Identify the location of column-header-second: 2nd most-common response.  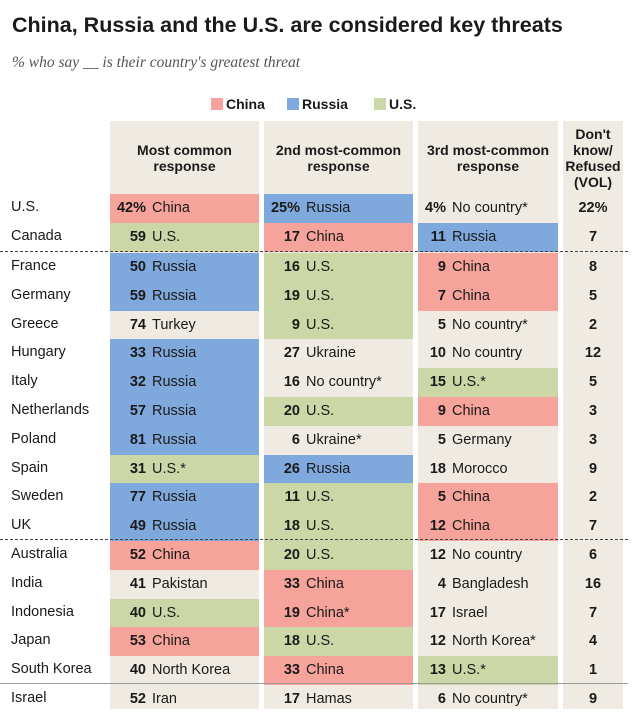
(338, 157).